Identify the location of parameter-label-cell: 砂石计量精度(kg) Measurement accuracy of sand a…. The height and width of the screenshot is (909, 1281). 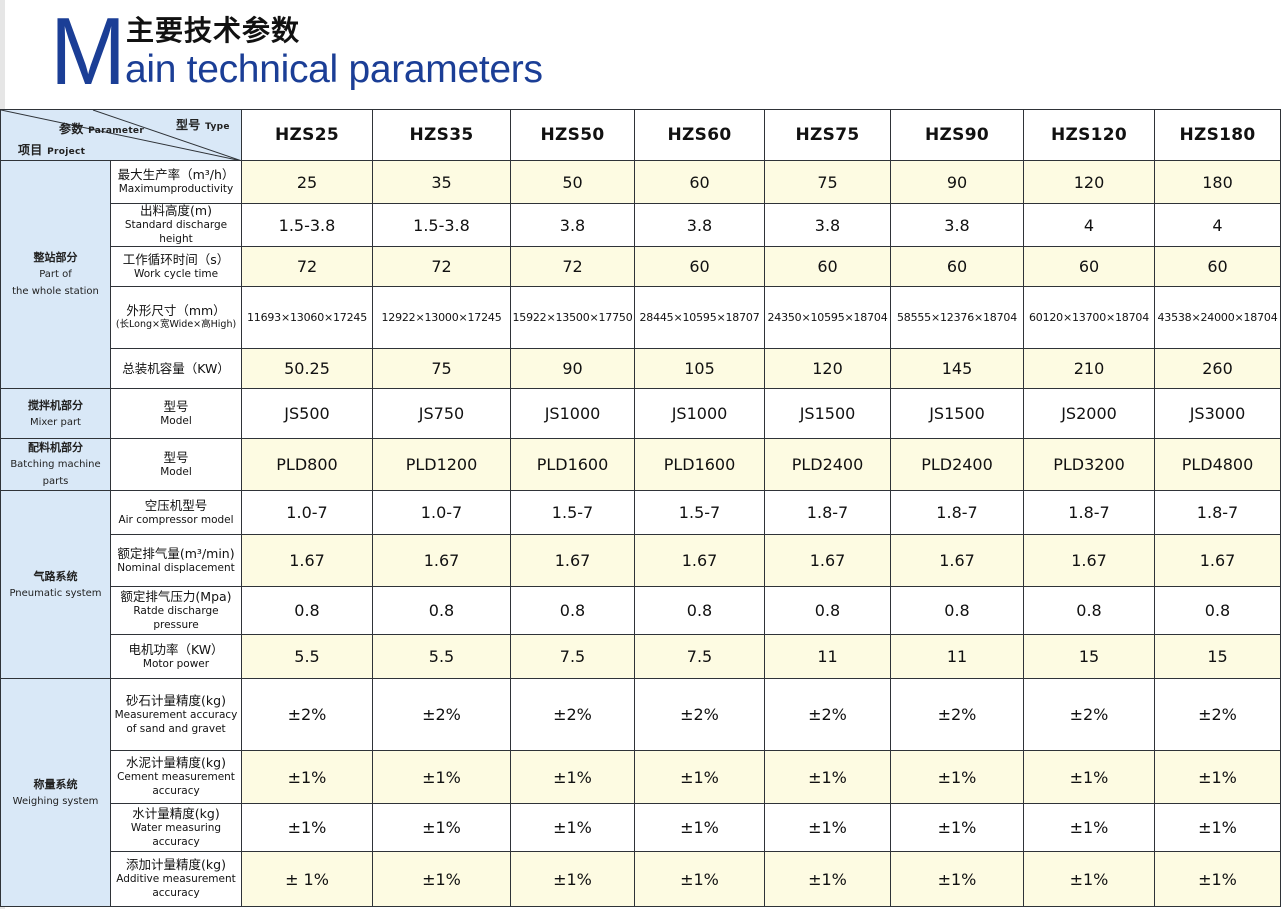
(176, 714).